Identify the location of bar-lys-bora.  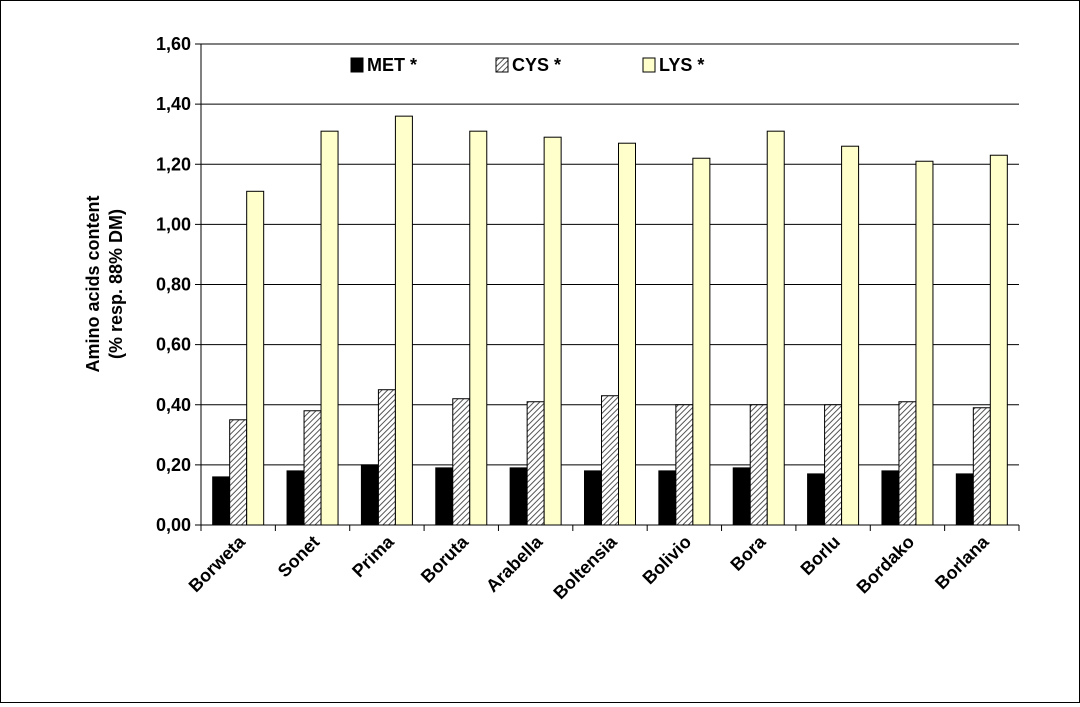
(775, 328).